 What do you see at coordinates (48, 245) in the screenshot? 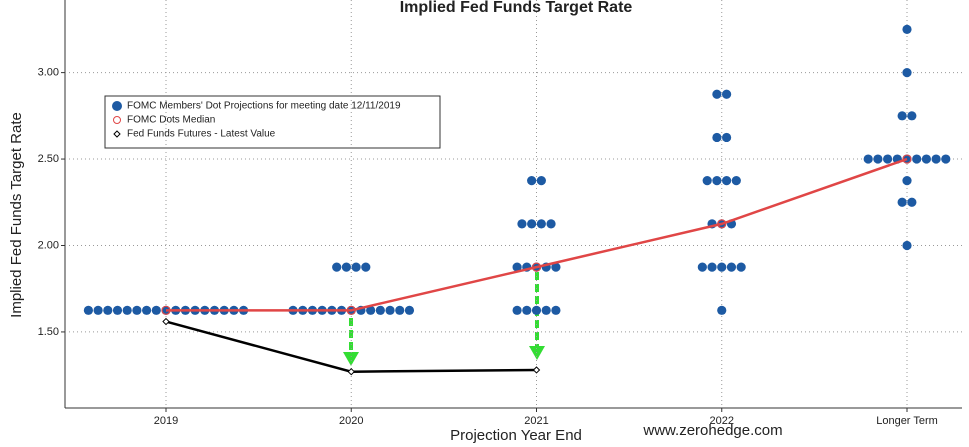
I see `y-tick-label: 2.00` at bounding box center [48, 245].